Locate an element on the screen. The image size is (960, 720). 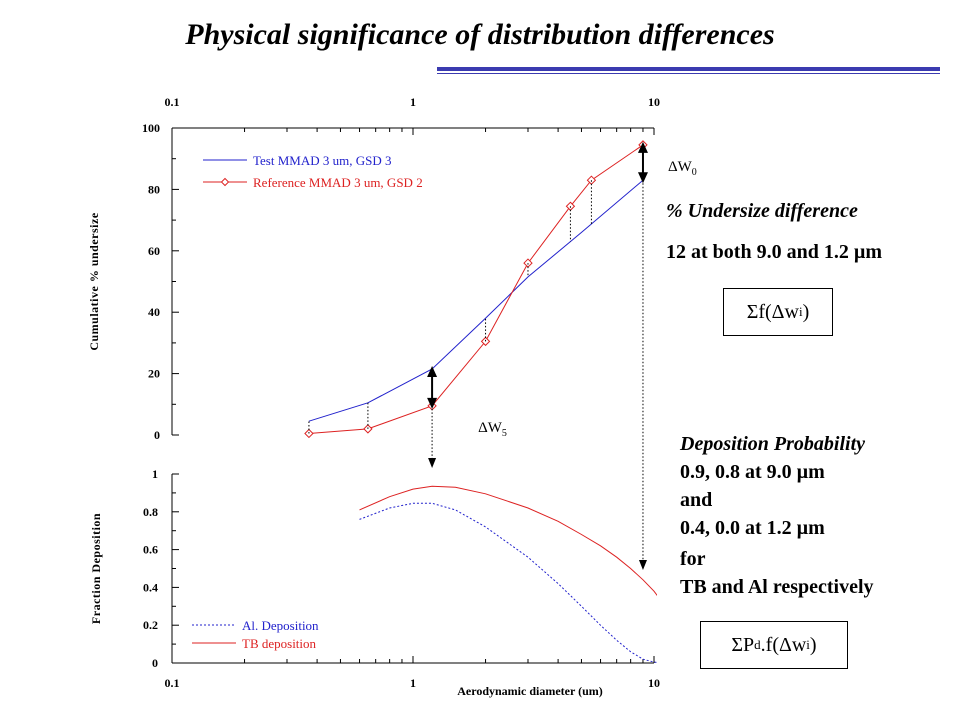
y-tick-label: 0.4 is located at coordinates (150, 587).